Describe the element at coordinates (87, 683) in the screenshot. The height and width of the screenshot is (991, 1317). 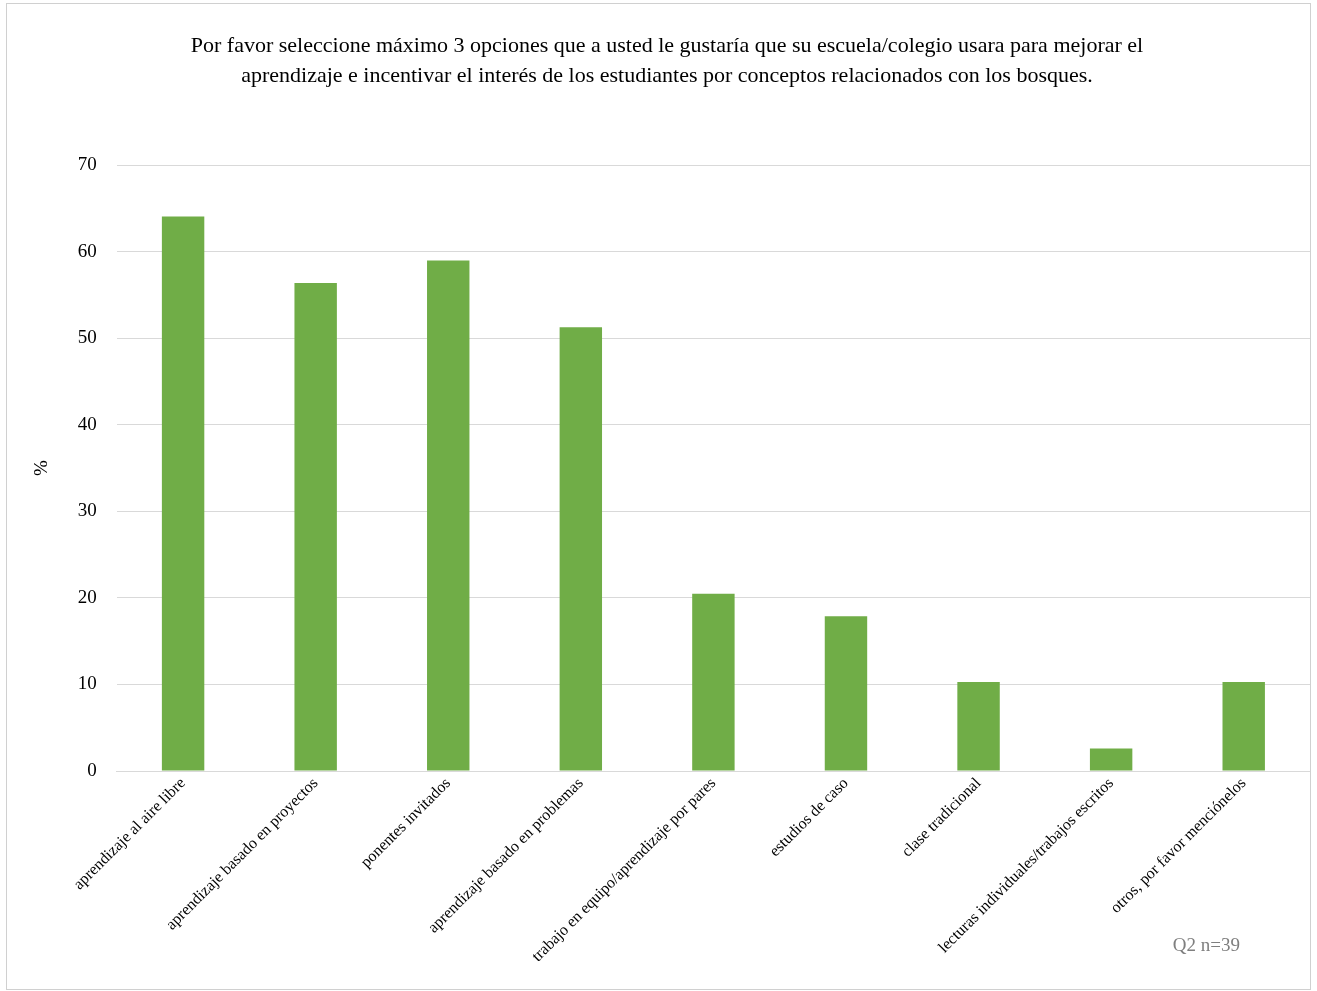
I see `y-tick-label: 10` at that location.